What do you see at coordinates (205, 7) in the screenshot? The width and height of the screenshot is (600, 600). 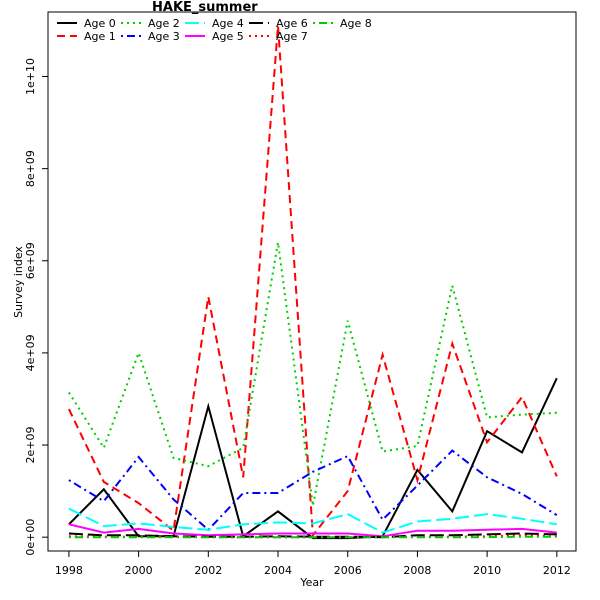 I see `chart-title: HAKE_summer` at bounding box center [205, 7].